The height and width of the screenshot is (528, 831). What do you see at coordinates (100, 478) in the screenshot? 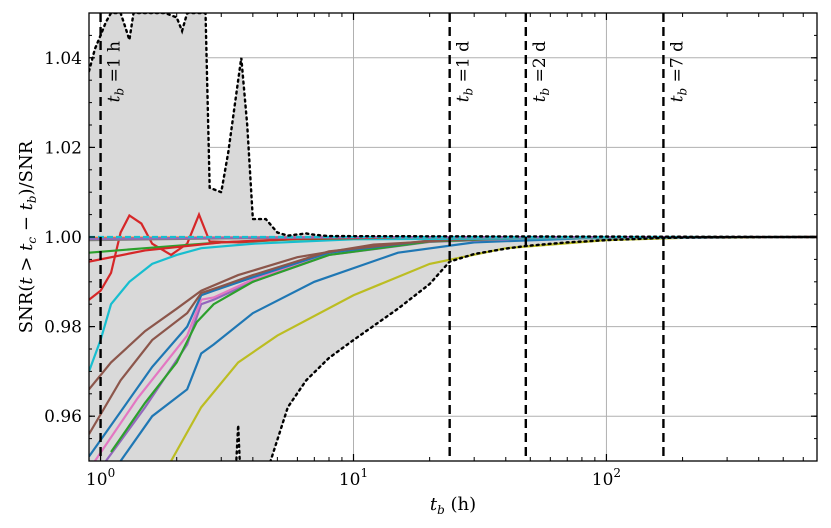
I see `x-tick-label-0: 10⁰` at bounding box center [100, 478].